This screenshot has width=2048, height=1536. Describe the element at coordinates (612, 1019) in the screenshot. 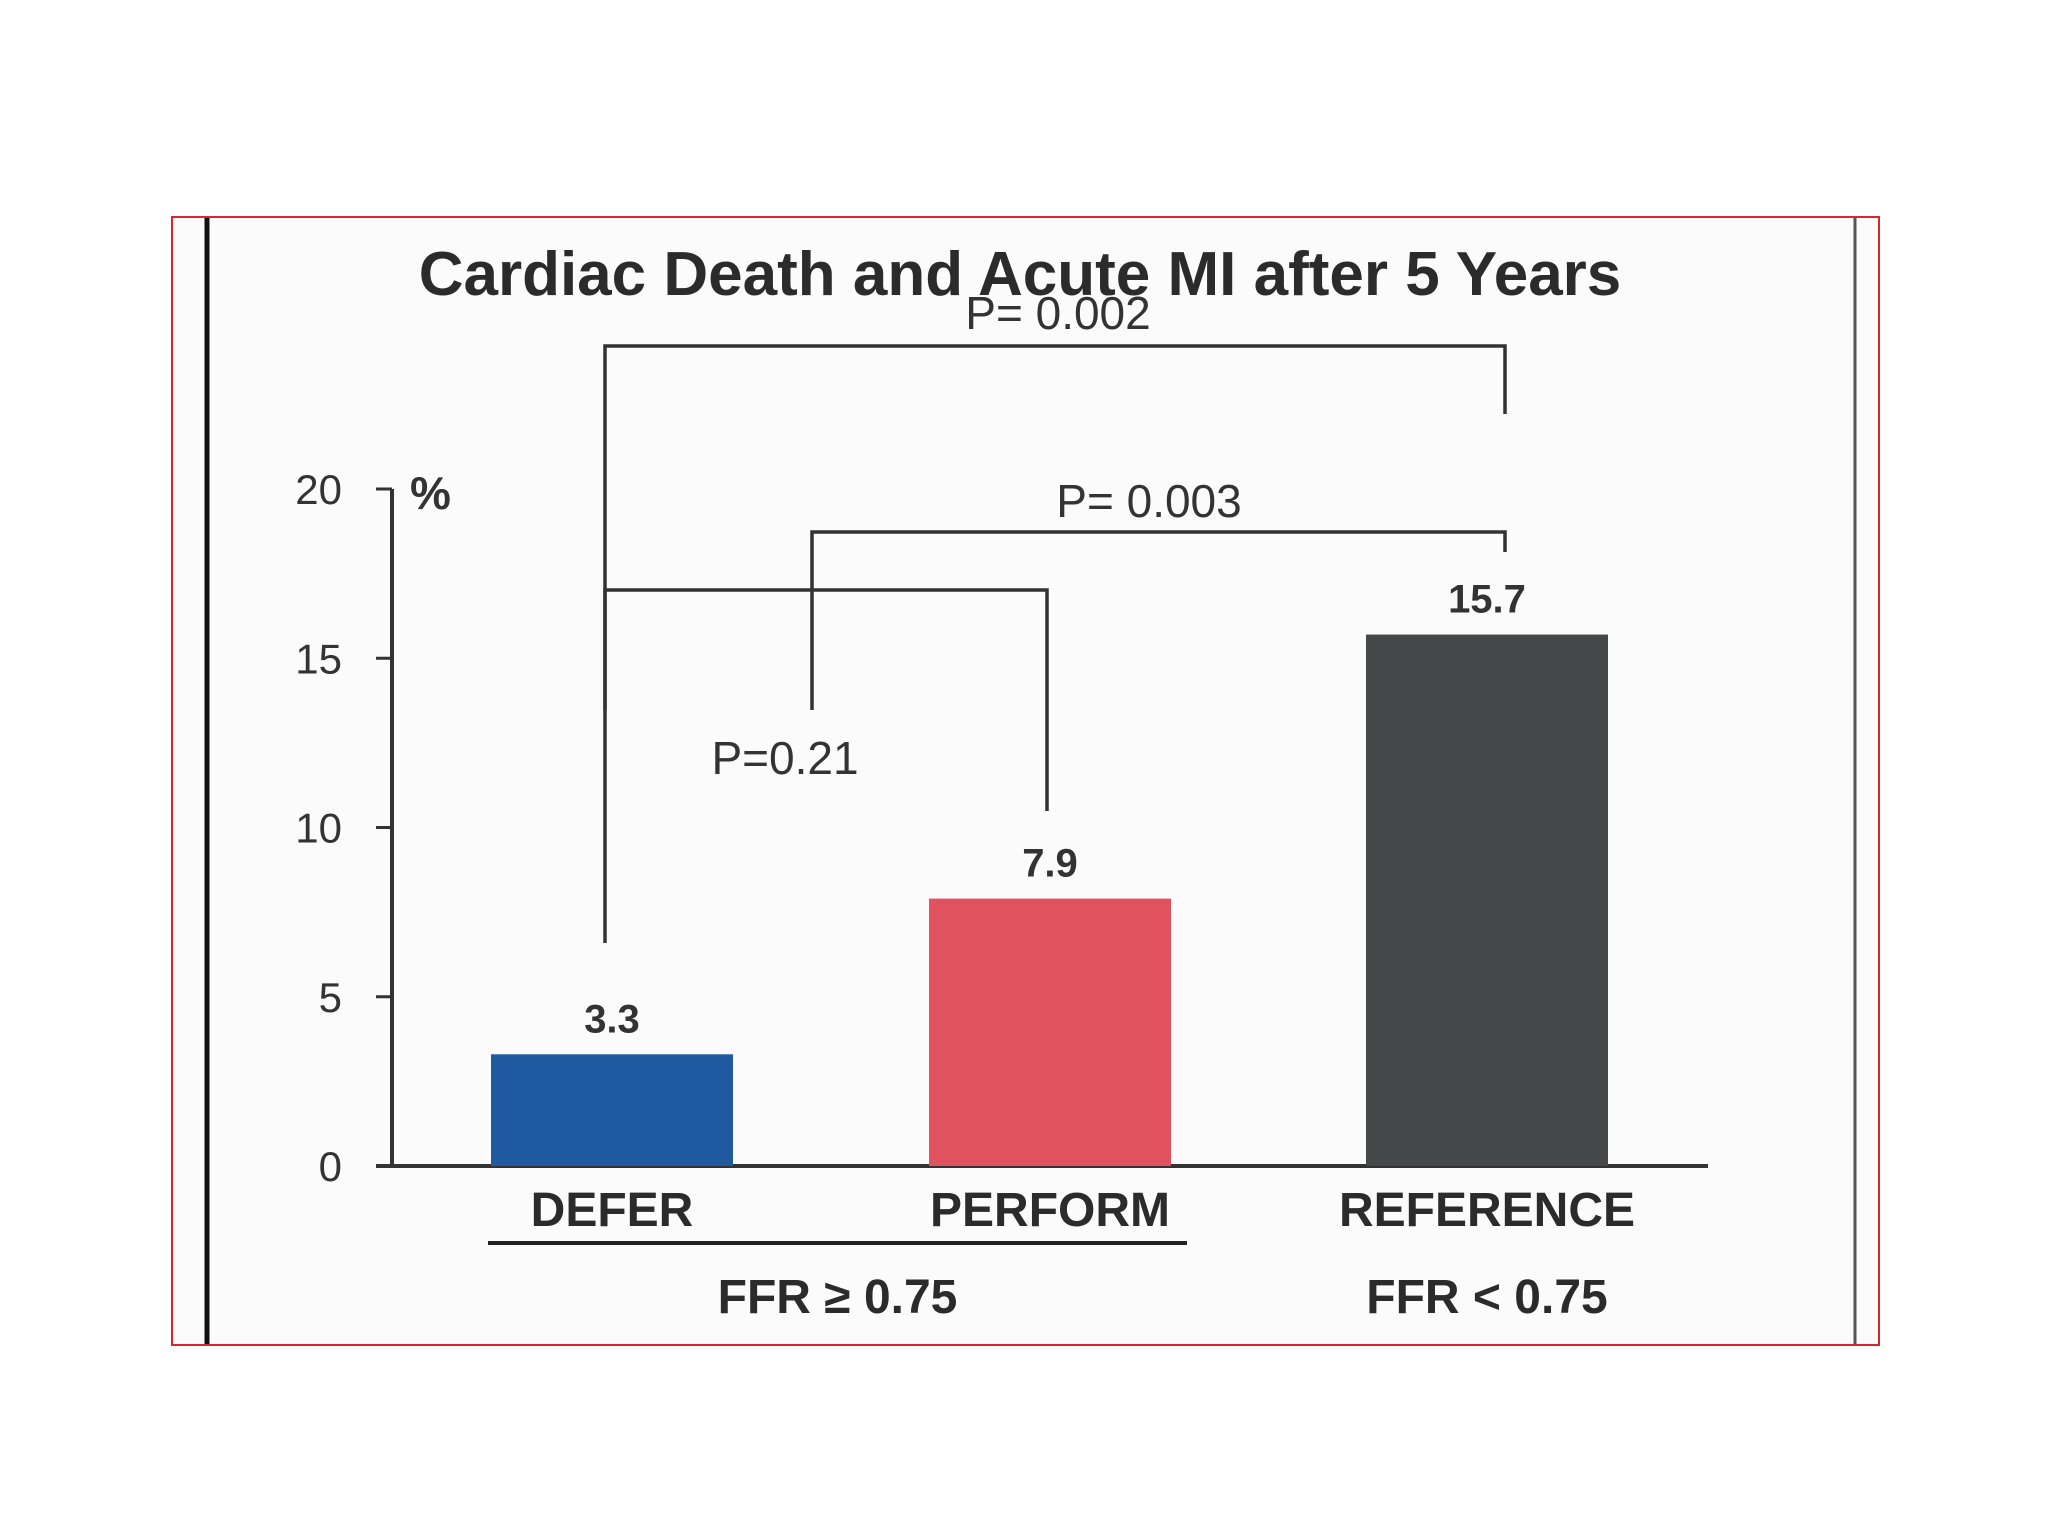

I see `bar-value-label: 3.3` at that location.